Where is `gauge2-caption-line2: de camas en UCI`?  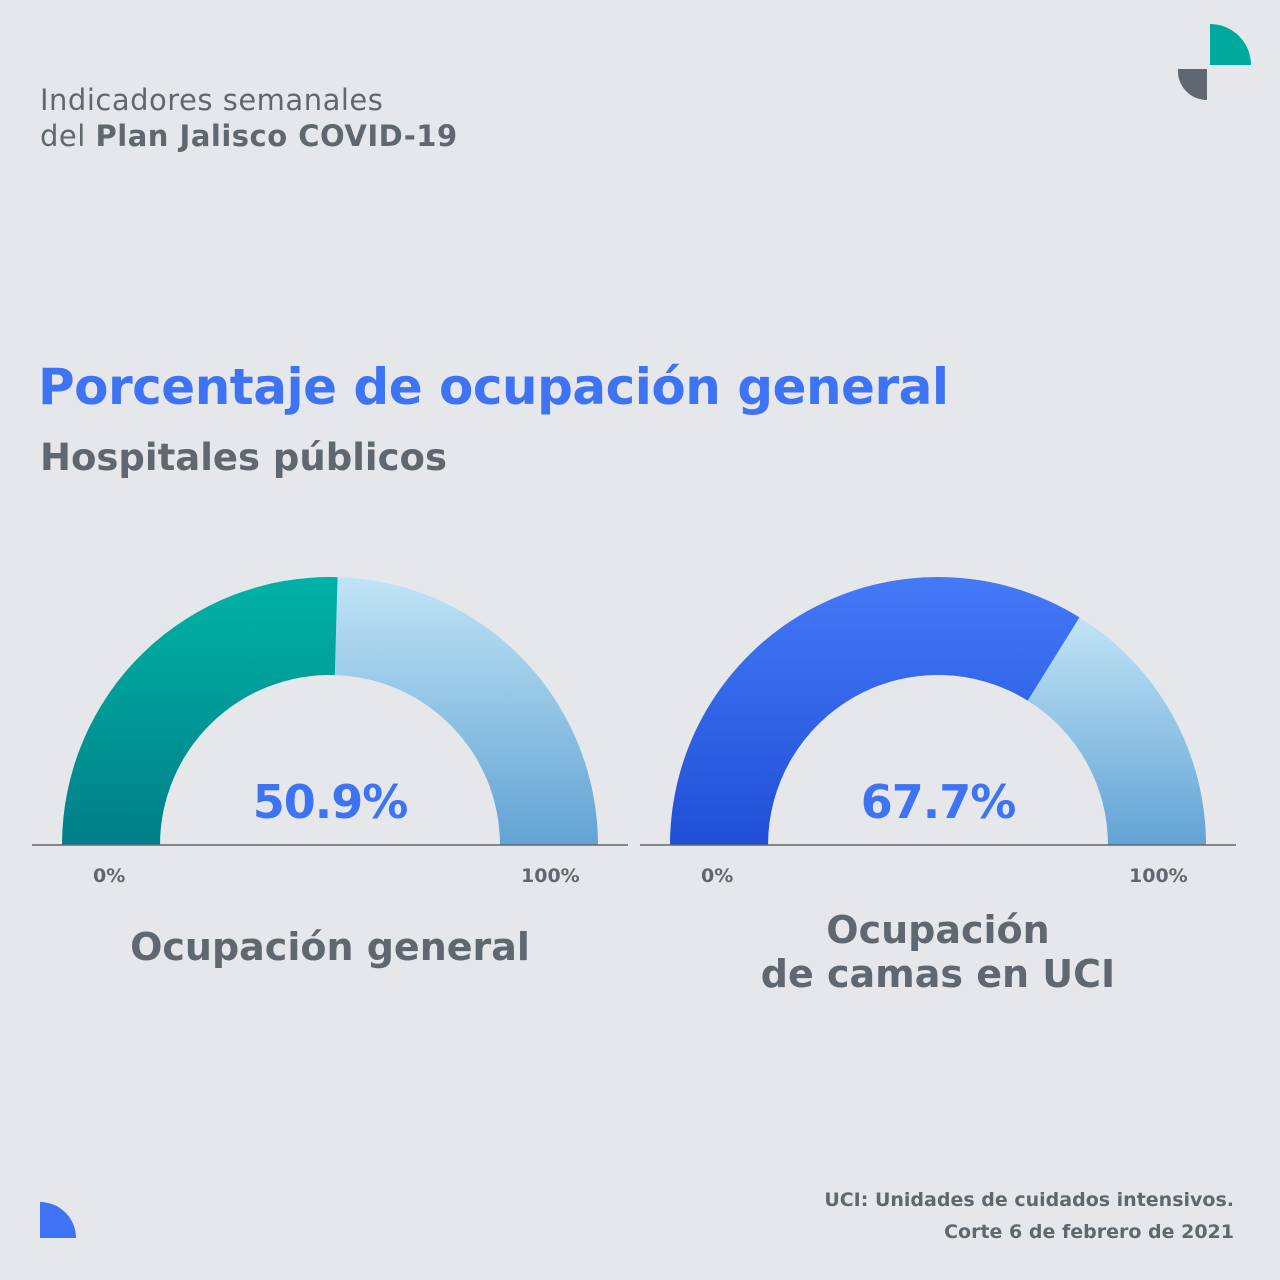 gauge2-caption-line2: de camas en UCI is located at coordinates (938, 974).